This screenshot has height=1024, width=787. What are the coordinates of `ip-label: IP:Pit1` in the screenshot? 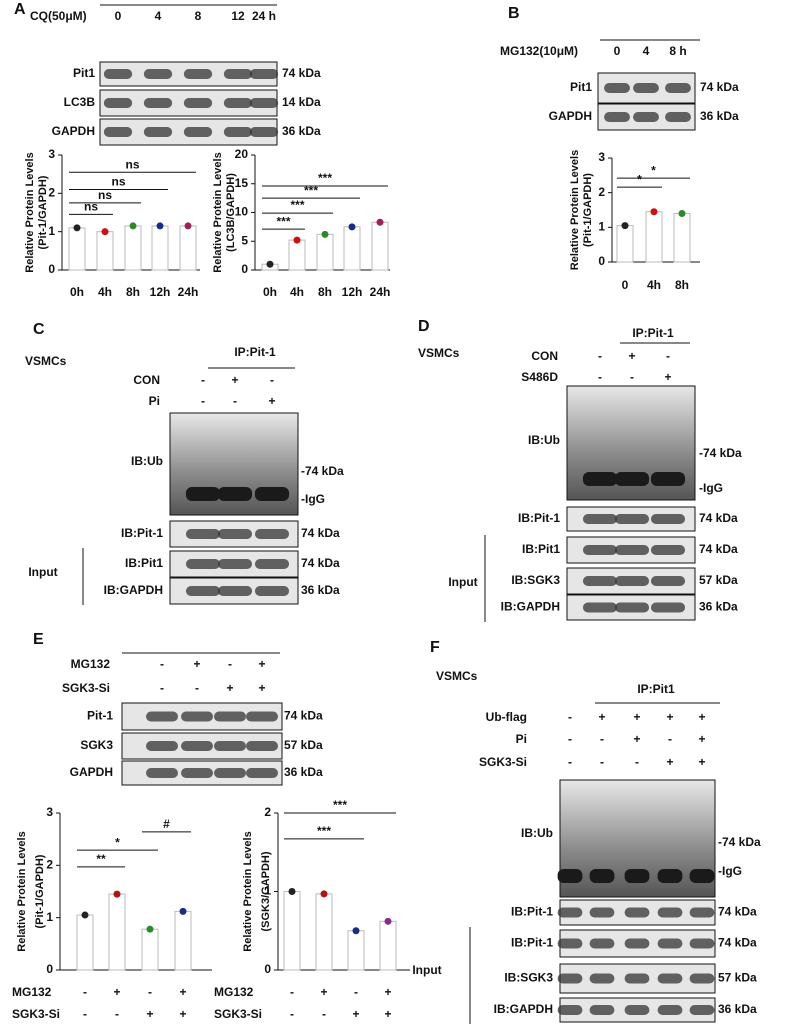 It's located at (656, 689).